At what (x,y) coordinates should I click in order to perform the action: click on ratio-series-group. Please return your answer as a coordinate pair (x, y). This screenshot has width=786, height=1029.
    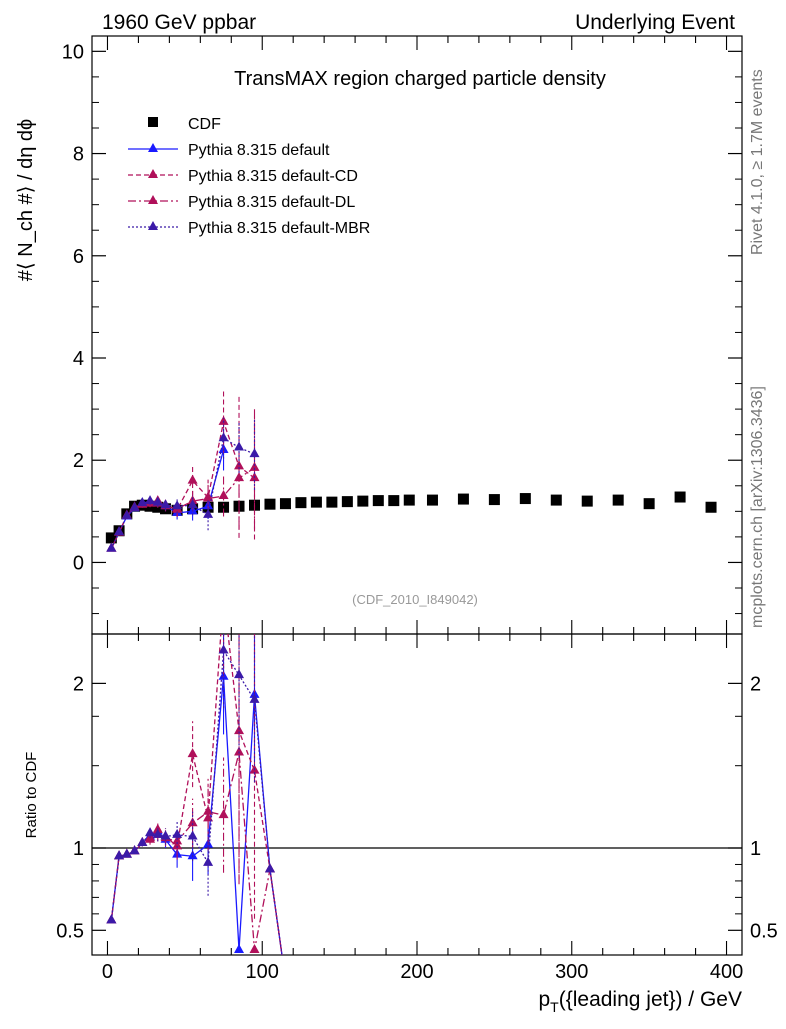
    Looking at the image, I should click on (198, 785).